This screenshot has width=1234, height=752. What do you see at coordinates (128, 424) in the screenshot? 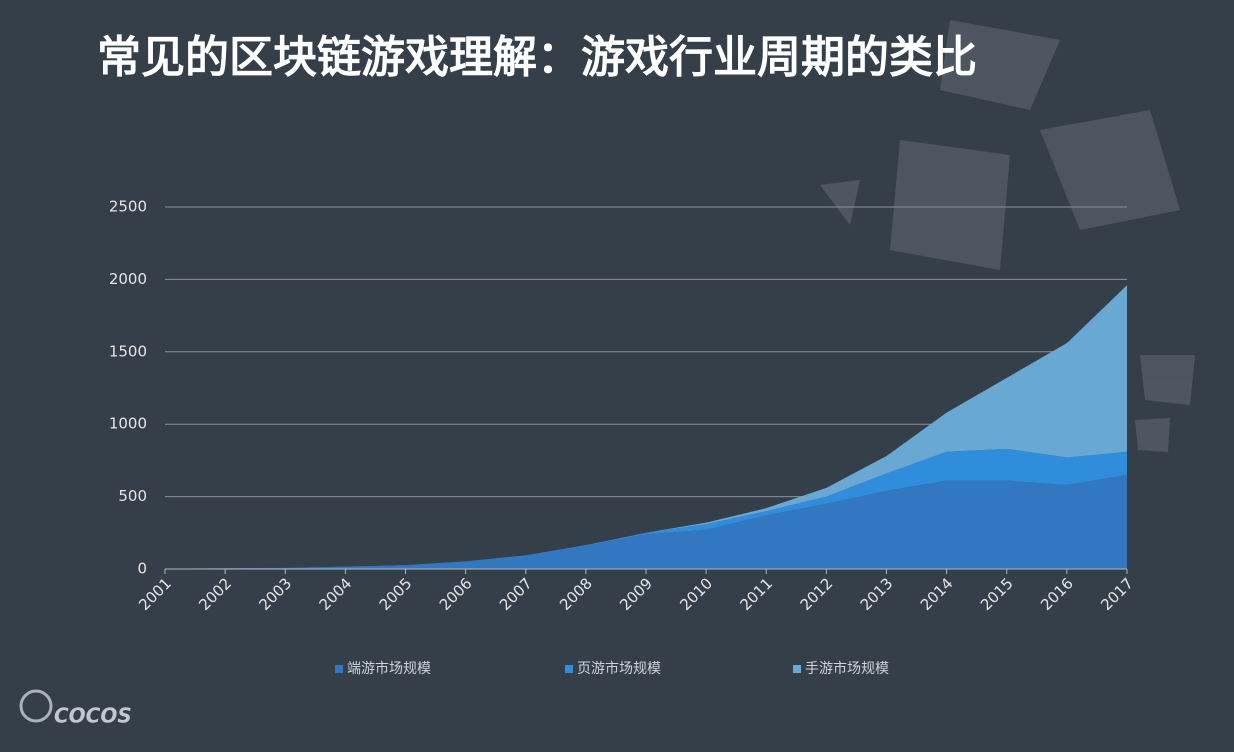
I see `y-tick-label: 1000` at bounding box center [128, 424].